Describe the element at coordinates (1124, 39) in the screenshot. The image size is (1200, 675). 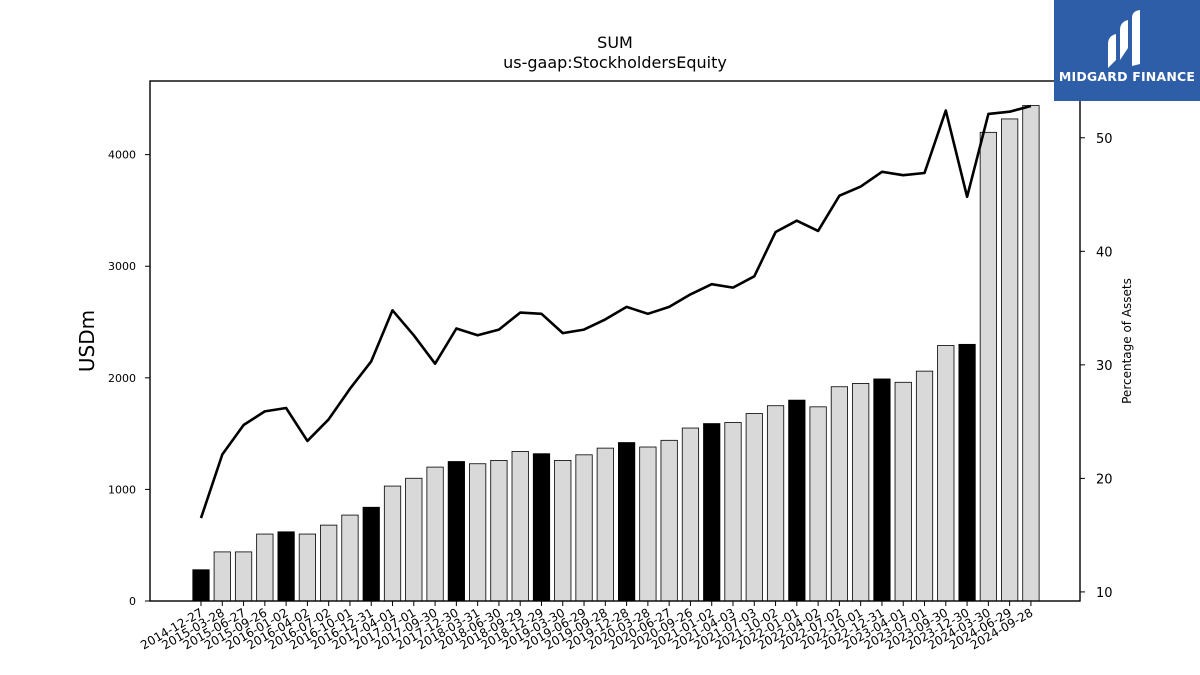
I see `midgard-logo-icon` at that location.